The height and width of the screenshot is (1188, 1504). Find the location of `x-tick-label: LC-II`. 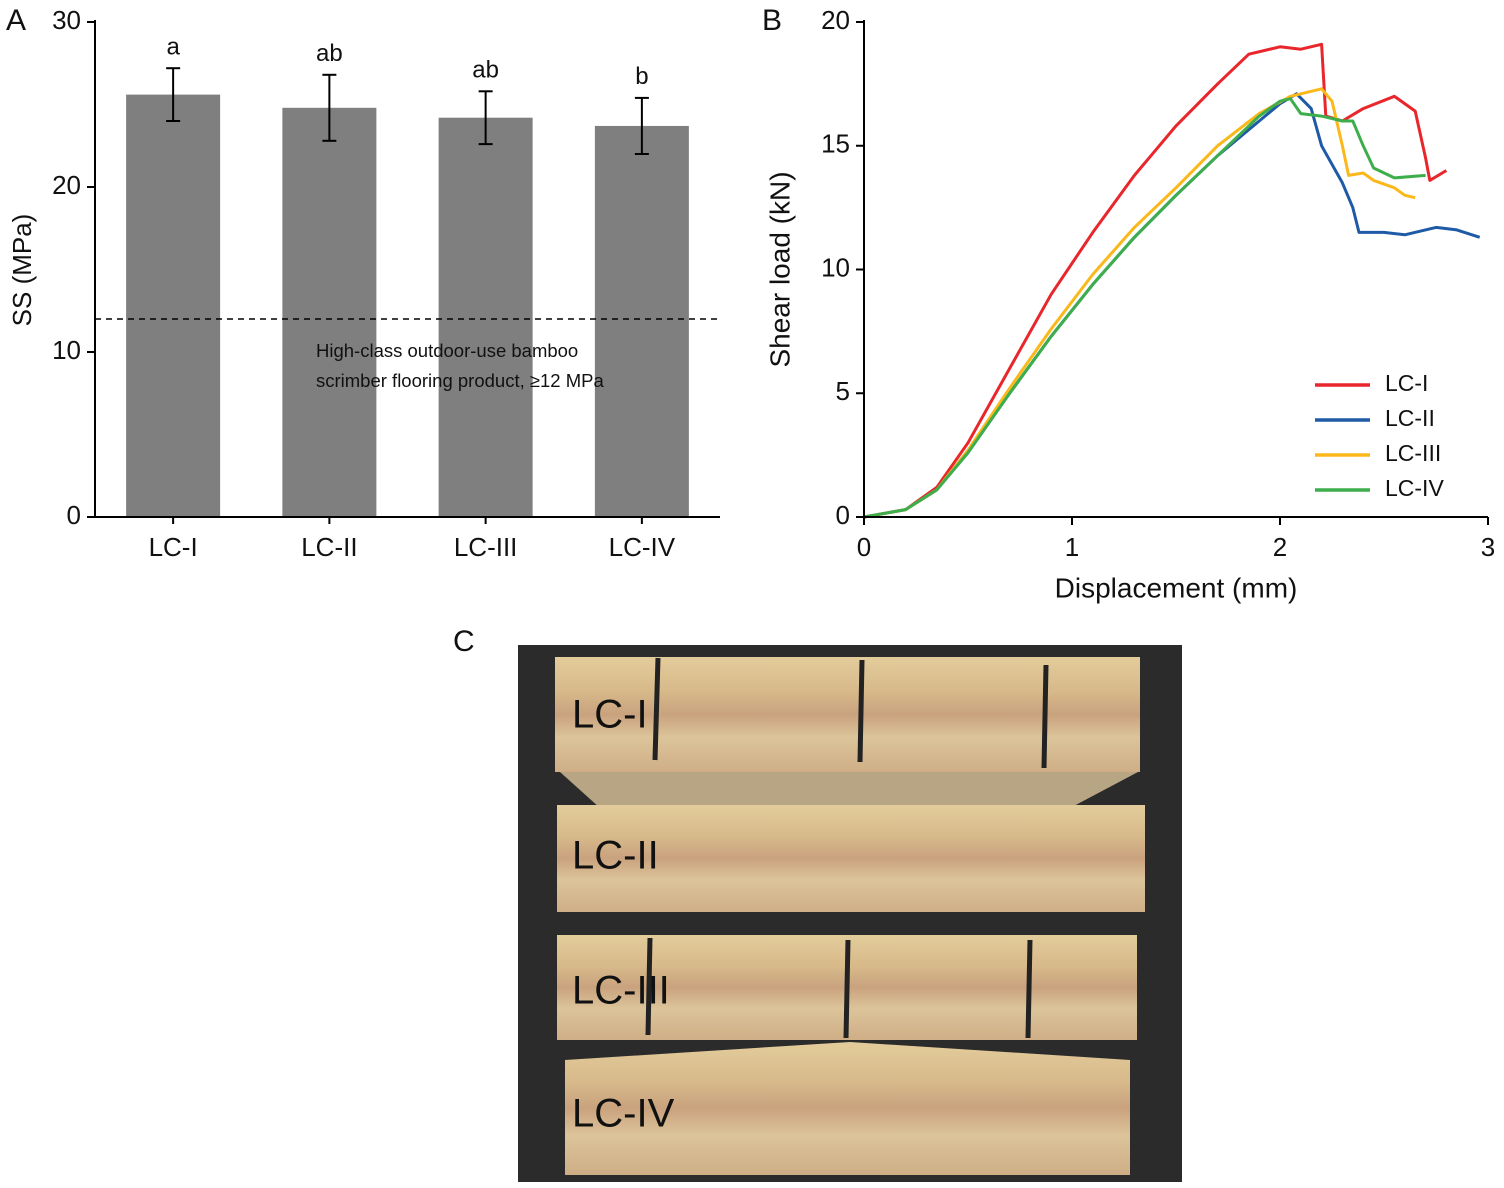

x-tick-label: LC-II is located at coordinates (329, 547).